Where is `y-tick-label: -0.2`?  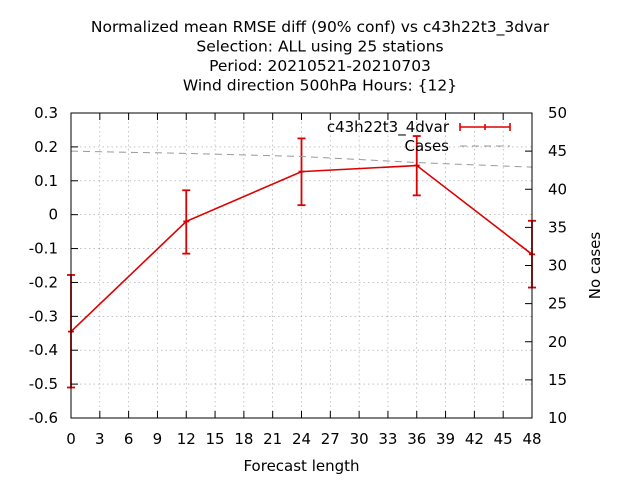 y-tick-label: -0.2 is located at coordinates (43, 282).